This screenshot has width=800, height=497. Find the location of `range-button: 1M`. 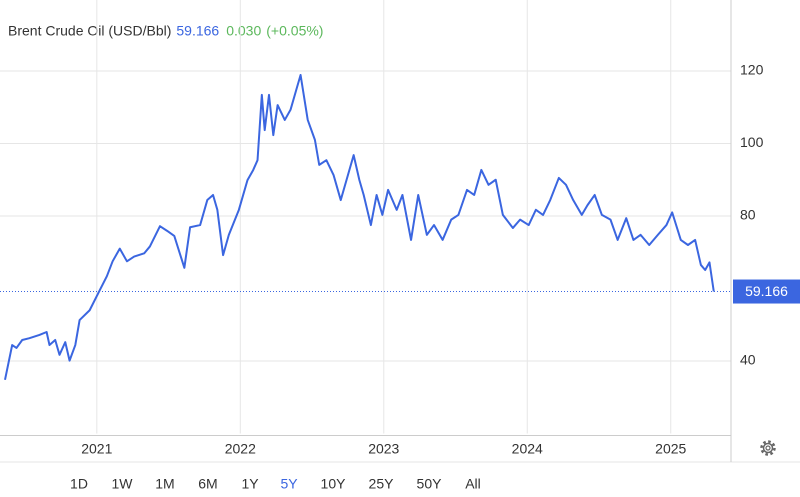

range-button: 1M is located at coordinates (164, 484).